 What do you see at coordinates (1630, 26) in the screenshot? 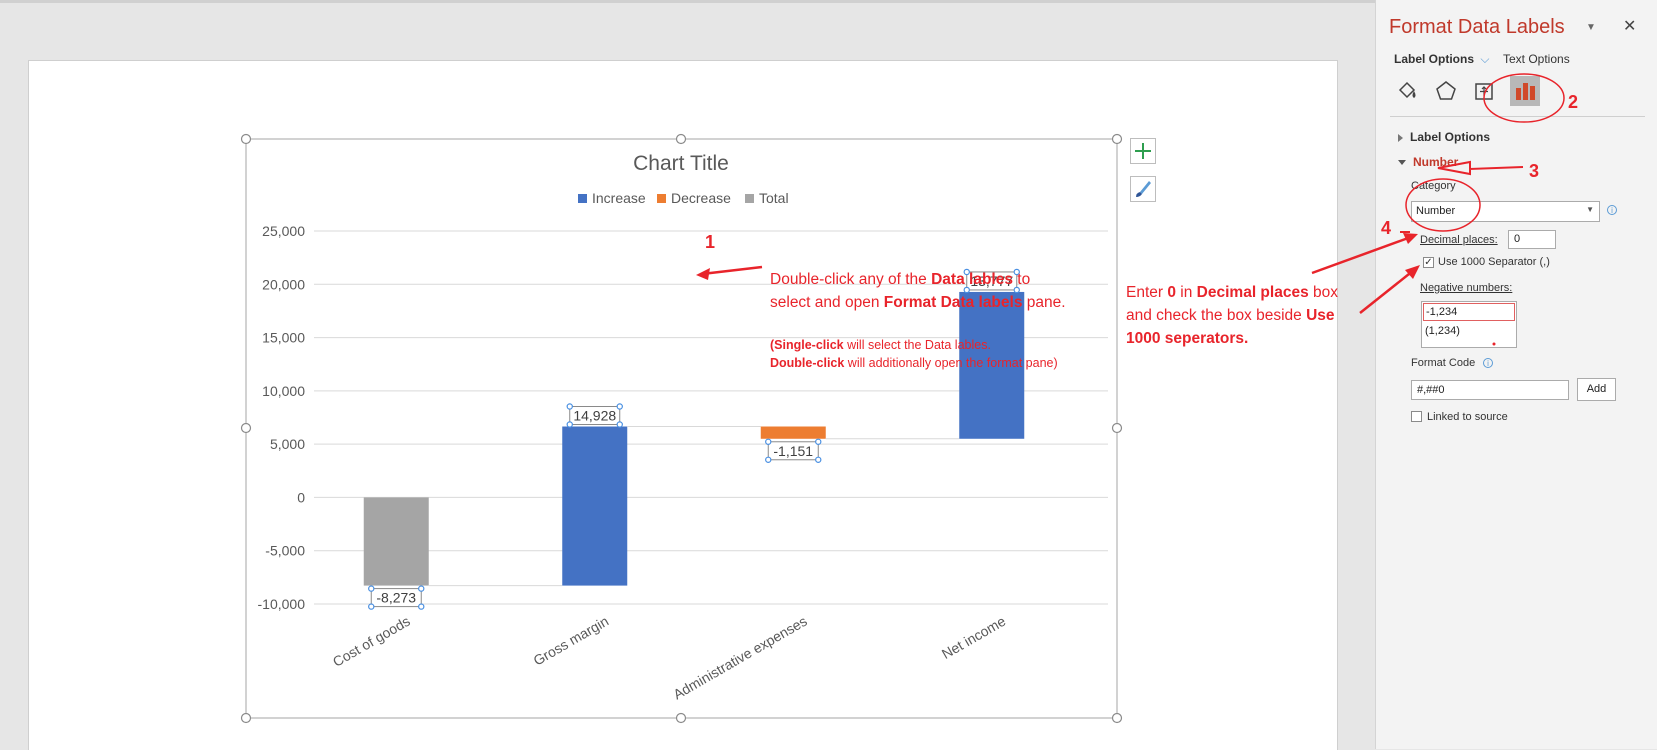
I see `close-icon: ✕` at bounding box center [1630, 26].